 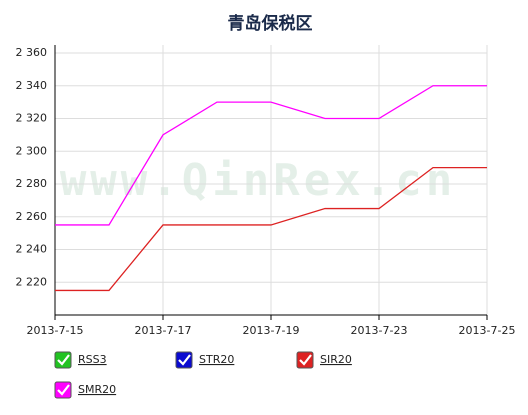 What do you see at coordinates (271, 330) in the screenshot?
I see `x-tick-label: 2013-7-19` at bounding box center [271, 330].